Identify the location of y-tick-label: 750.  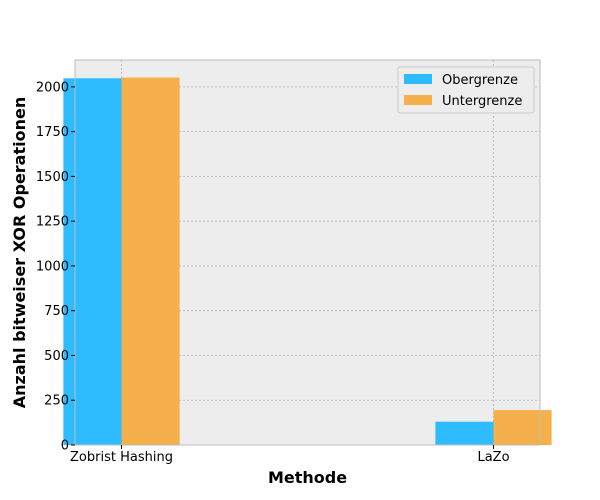
(56, 311).